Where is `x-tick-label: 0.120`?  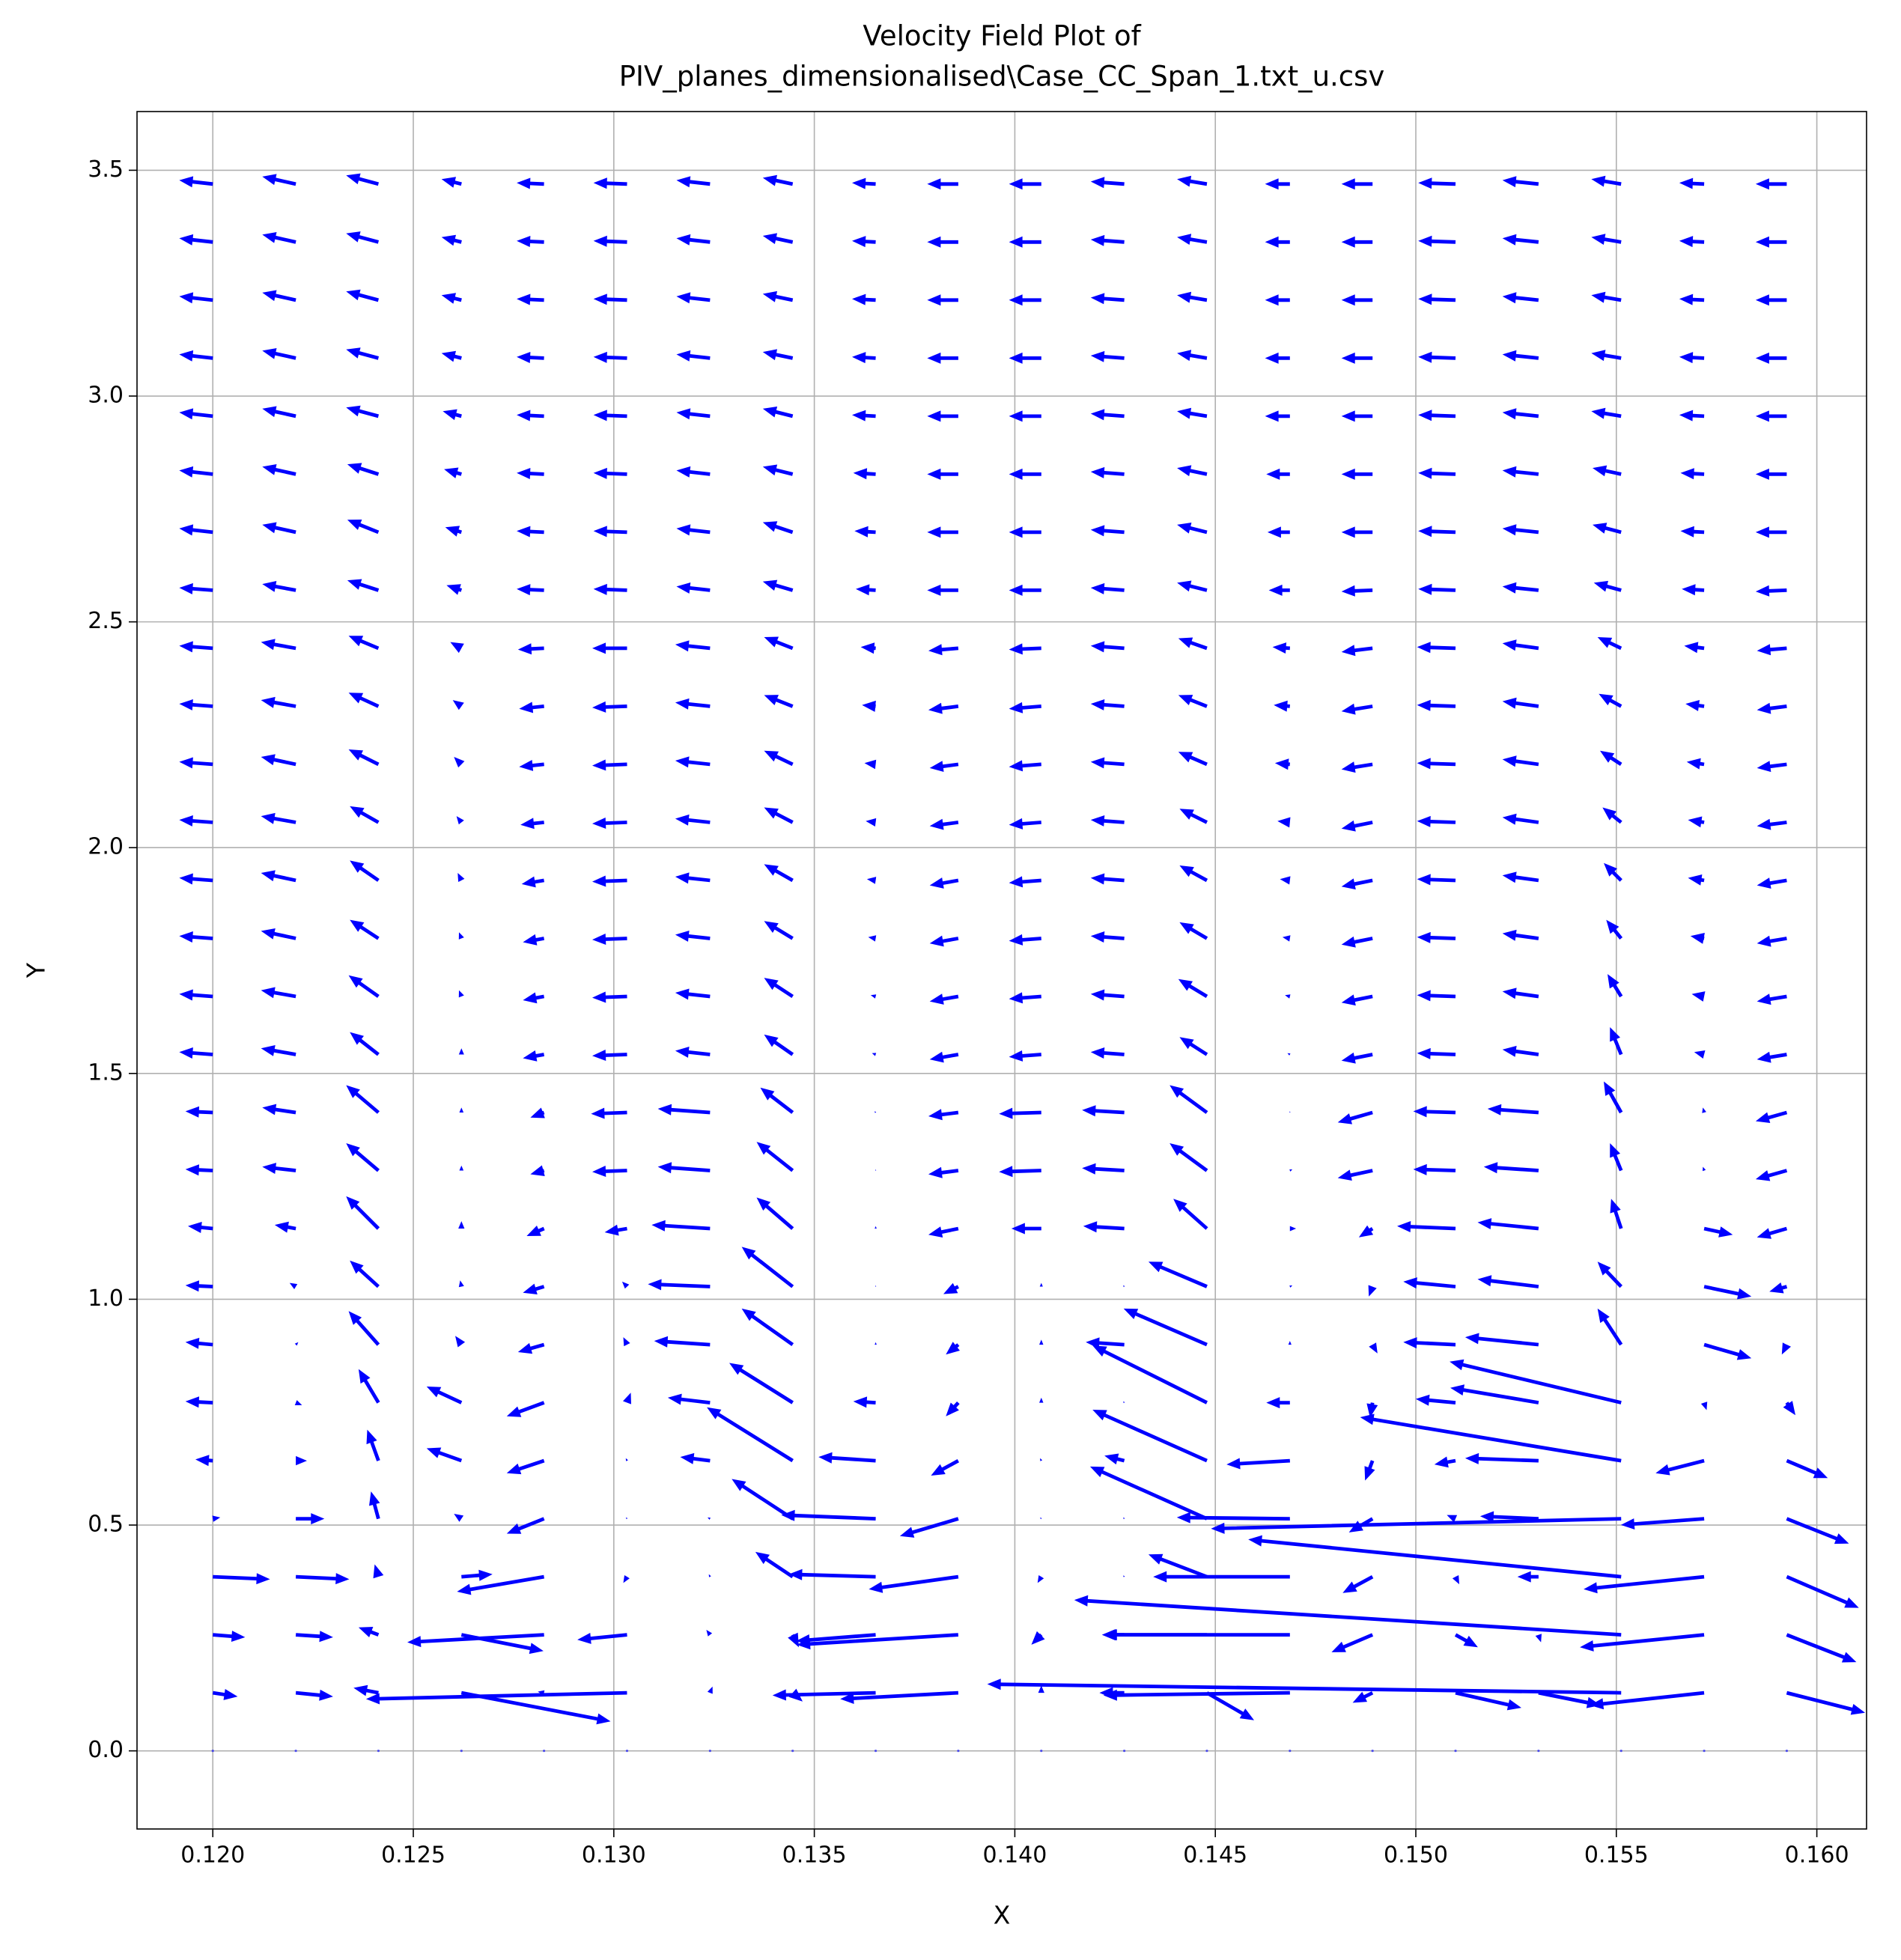 x-tick-label: 0.120 is located at coordinates (212, 1855).